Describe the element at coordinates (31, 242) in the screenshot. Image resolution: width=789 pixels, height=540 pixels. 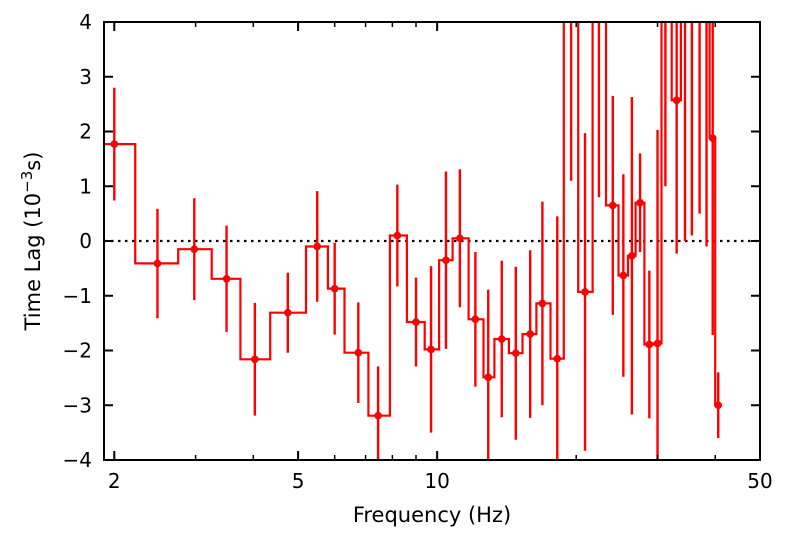
I see `y-axis-label: Time Lag (10−3s)` at that location.